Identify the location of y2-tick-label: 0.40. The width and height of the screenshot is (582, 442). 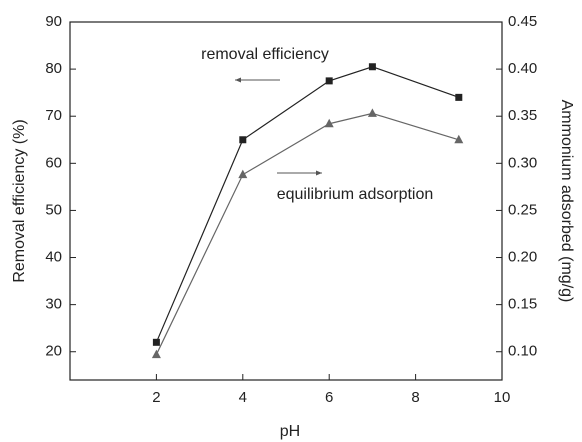
(522, 68).